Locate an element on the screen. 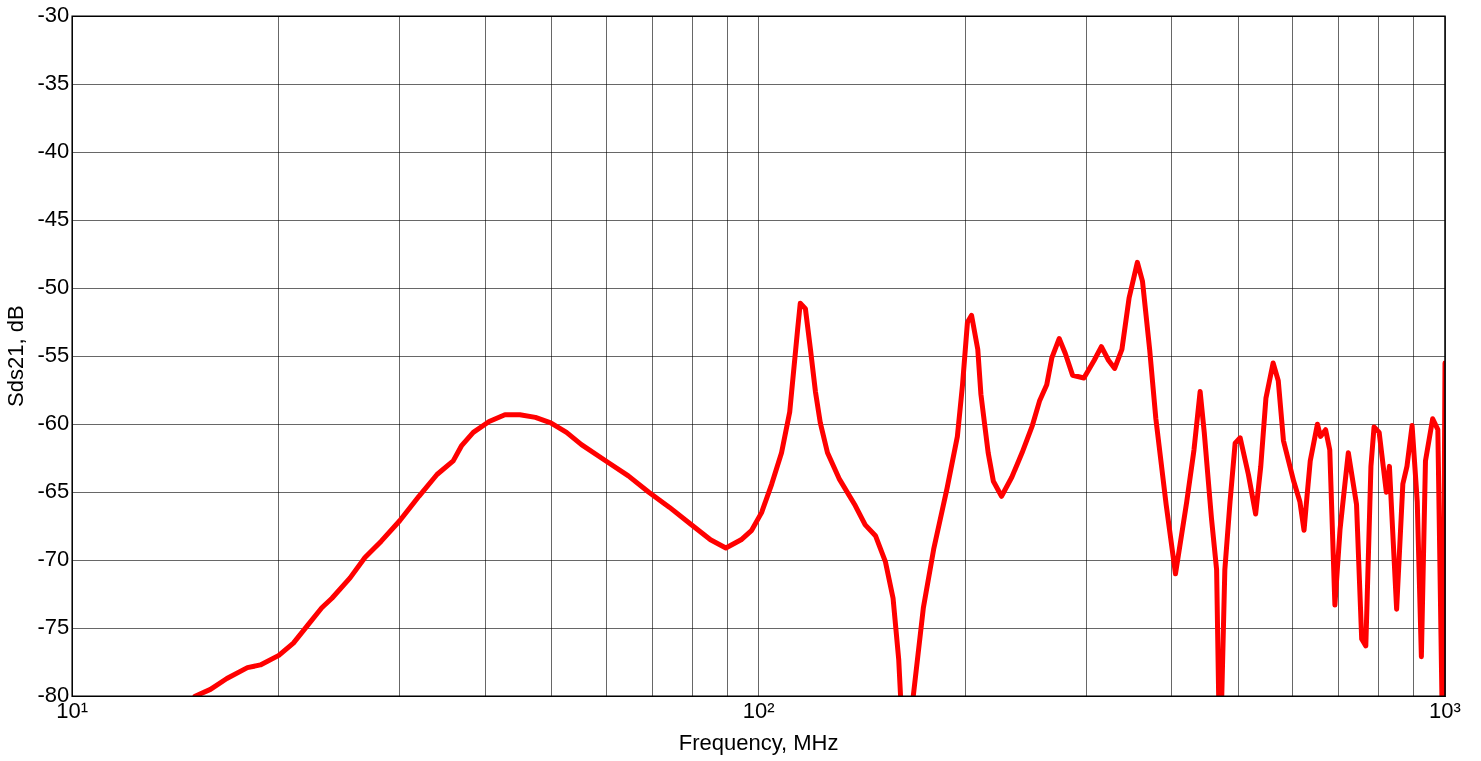  y-tick-label: -75 is located at coordinates (53, 627).